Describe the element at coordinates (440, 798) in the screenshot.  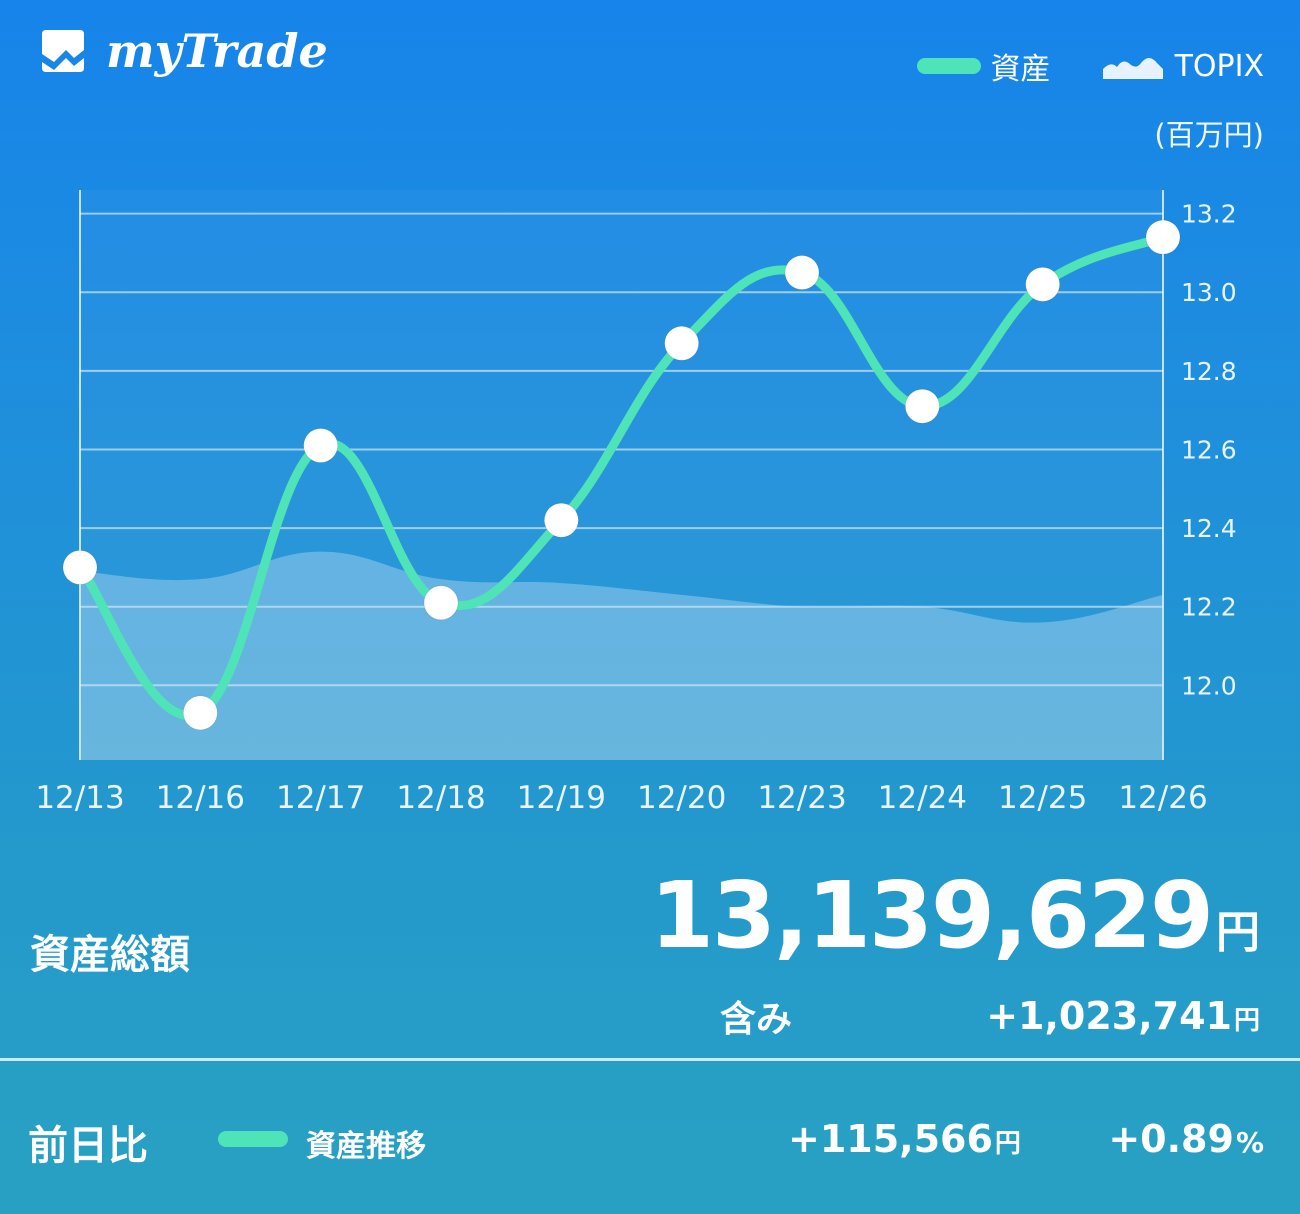
I see `x-tick-label: 12/18` at that location.